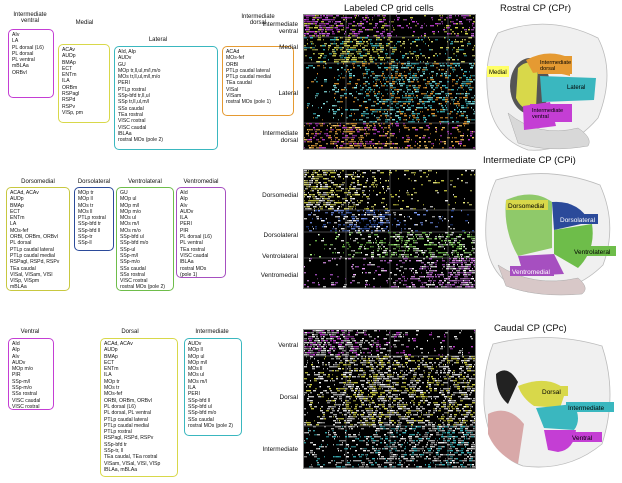 Image resolution: width=622 pixels, height=483 pixels. Describe the element at coordinates (192, 388) in the screenshot. I see `region-item: ILA` at that location.